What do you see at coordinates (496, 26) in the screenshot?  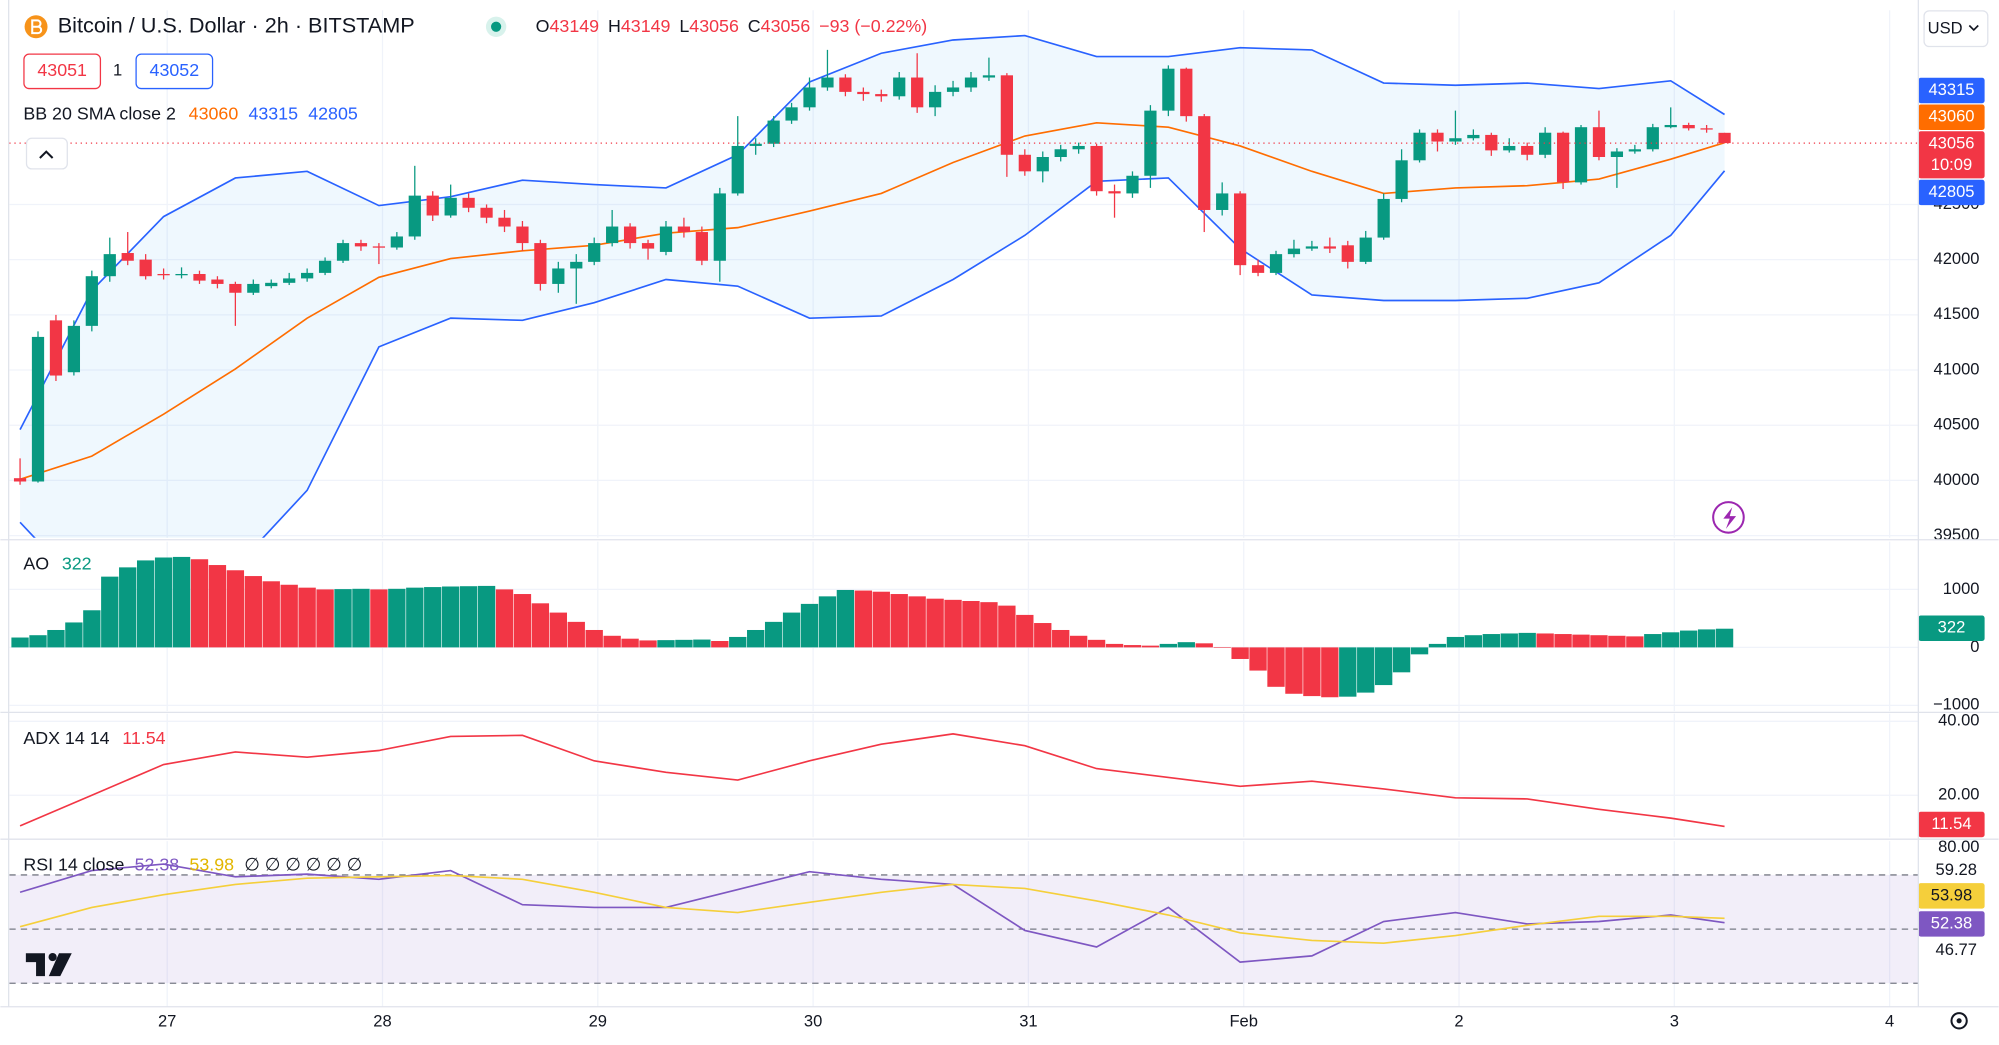 I see `market-status-dot` at bounding box center [496, 26].